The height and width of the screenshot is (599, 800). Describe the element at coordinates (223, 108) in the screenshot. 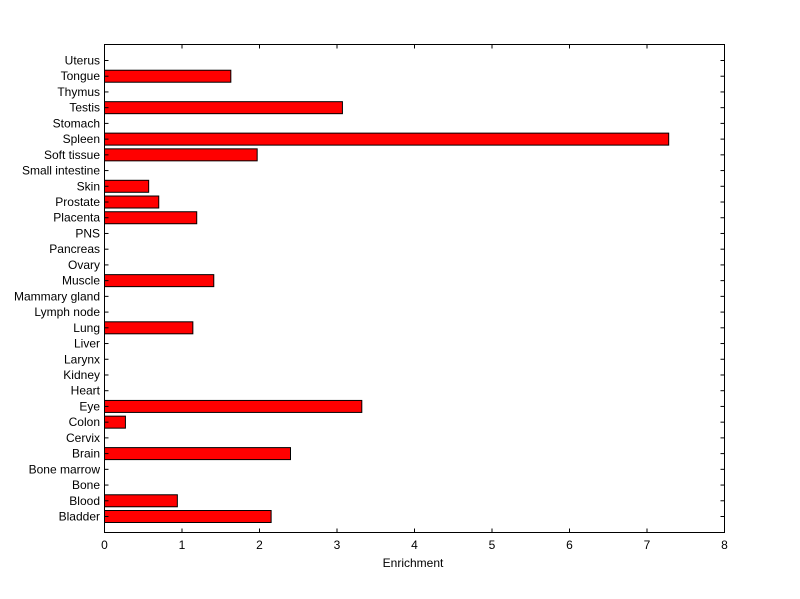

I see `bar-testis` at that location.